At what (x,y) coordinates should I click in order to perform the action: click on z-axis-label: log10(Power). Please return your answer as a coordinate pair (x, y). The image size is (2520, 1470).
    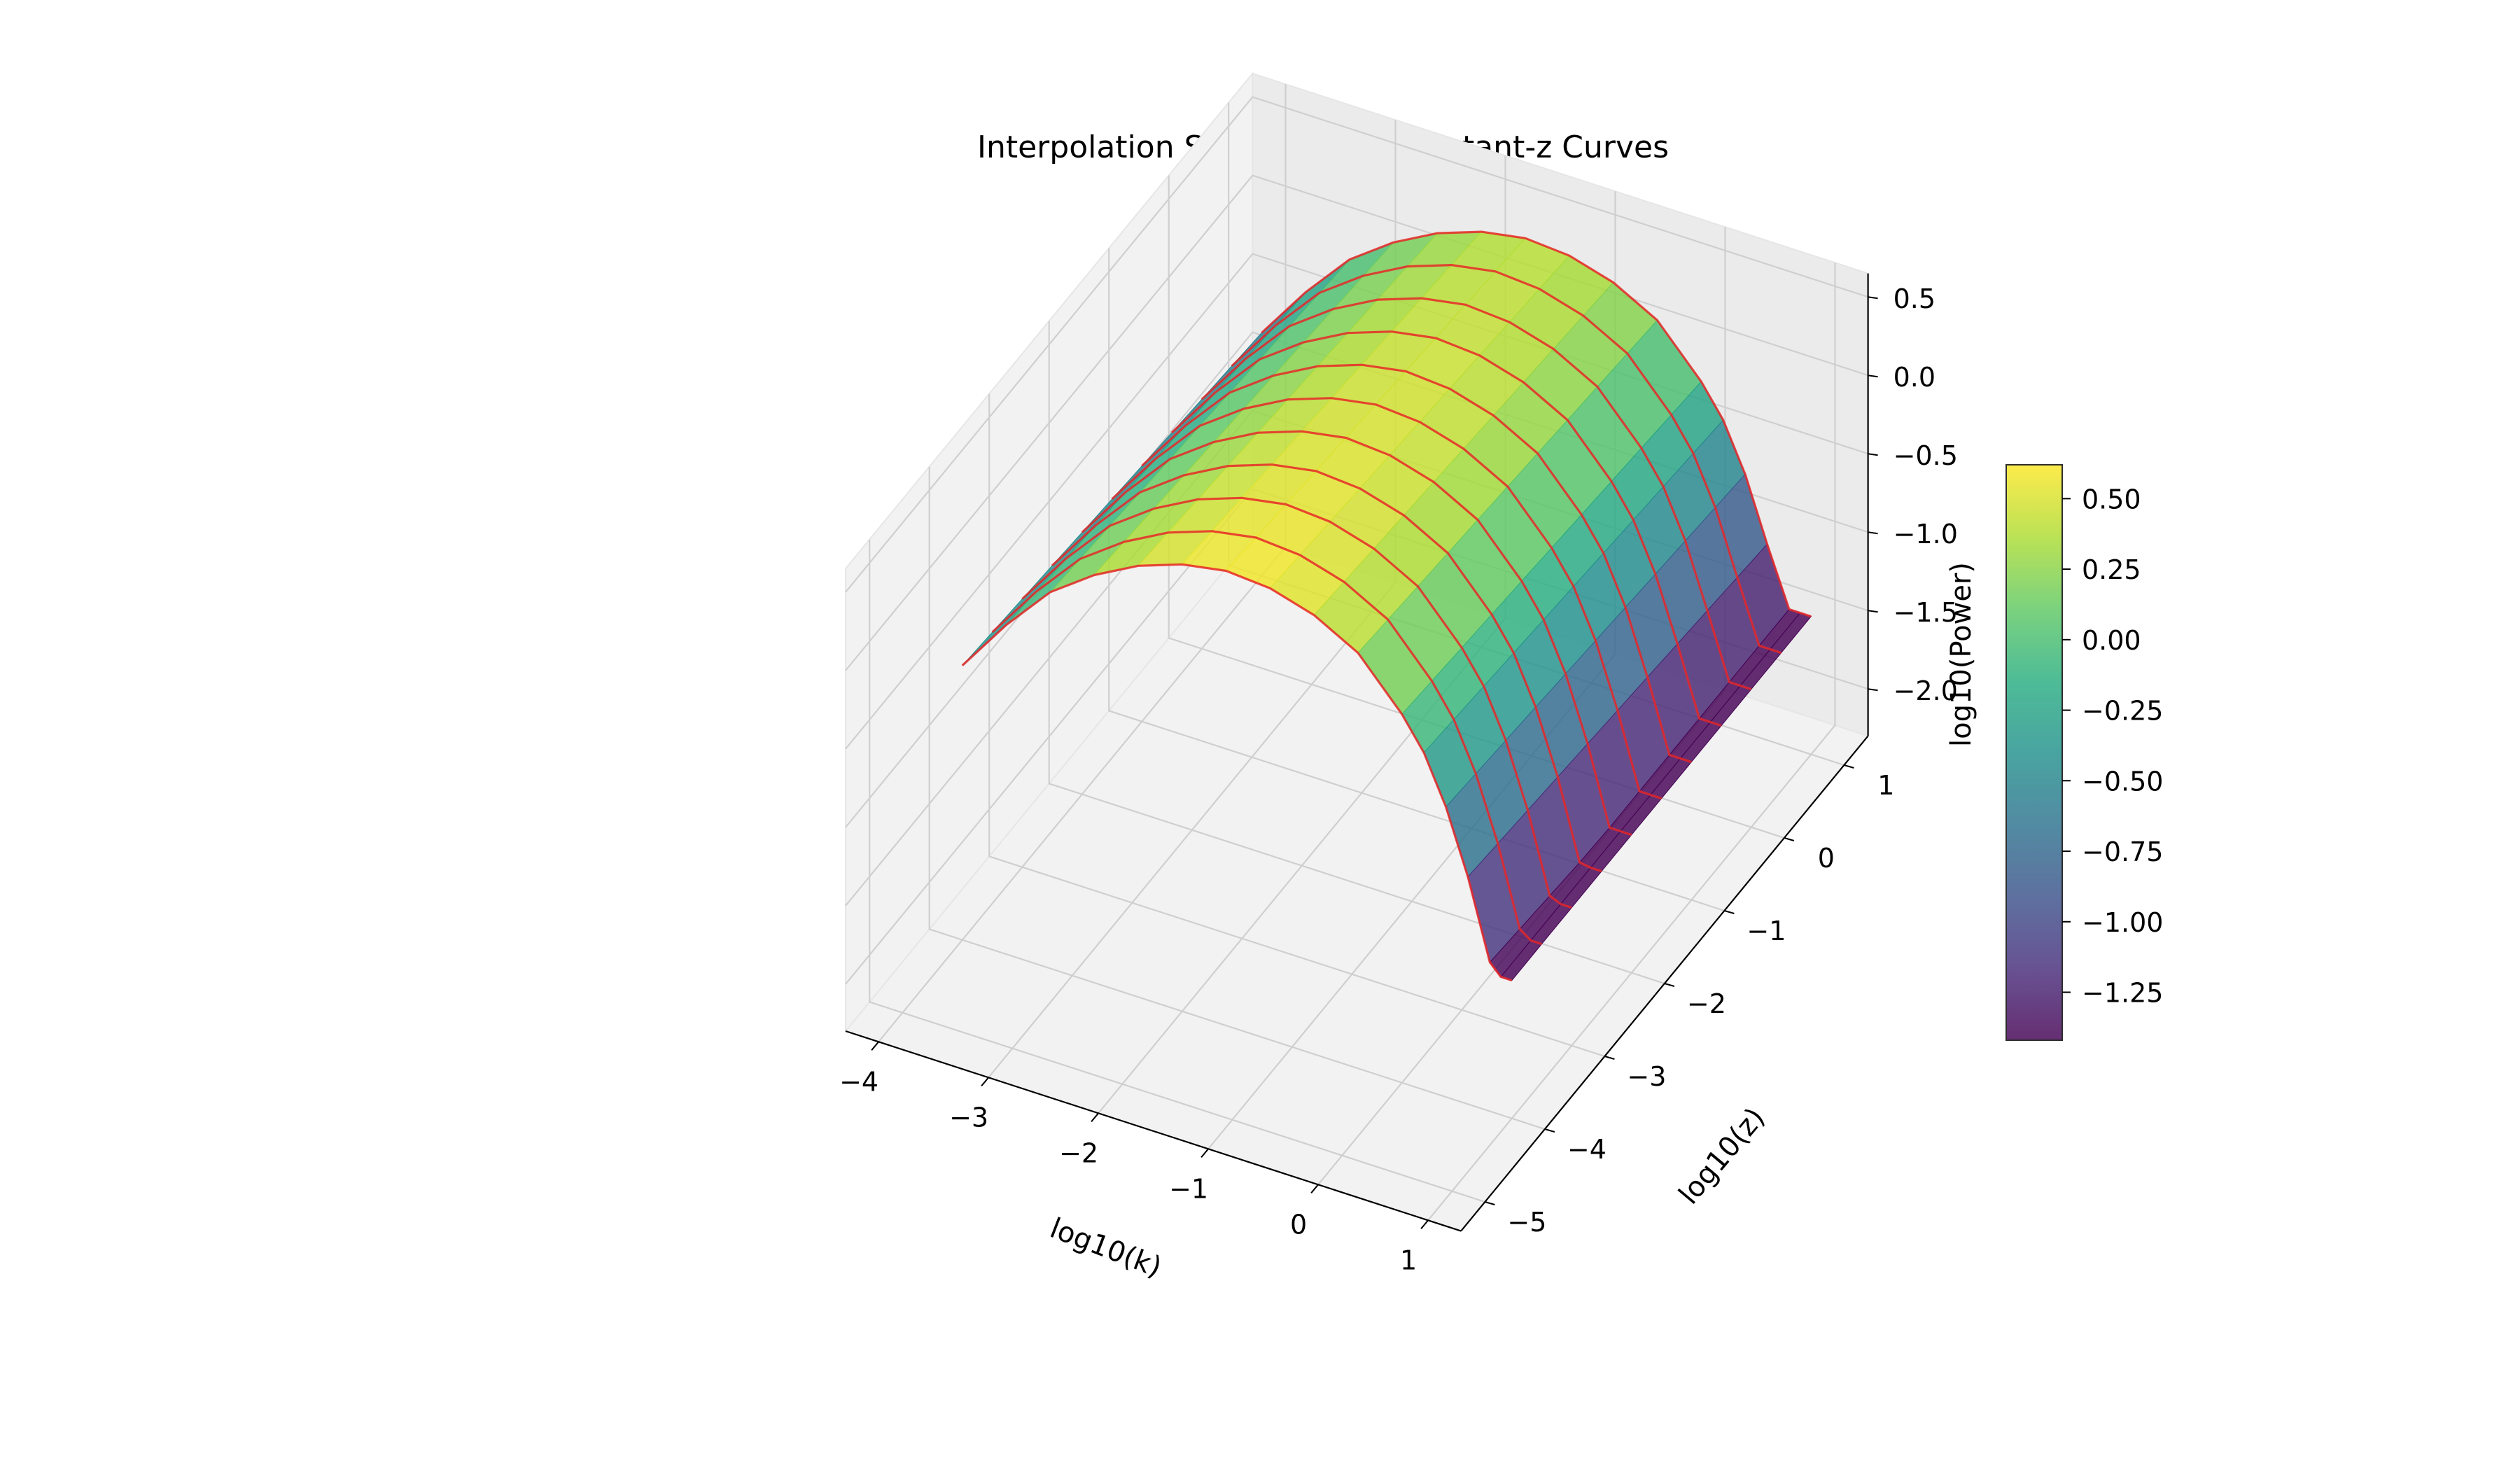
    Looking at the image, I should click on (1961, 654).